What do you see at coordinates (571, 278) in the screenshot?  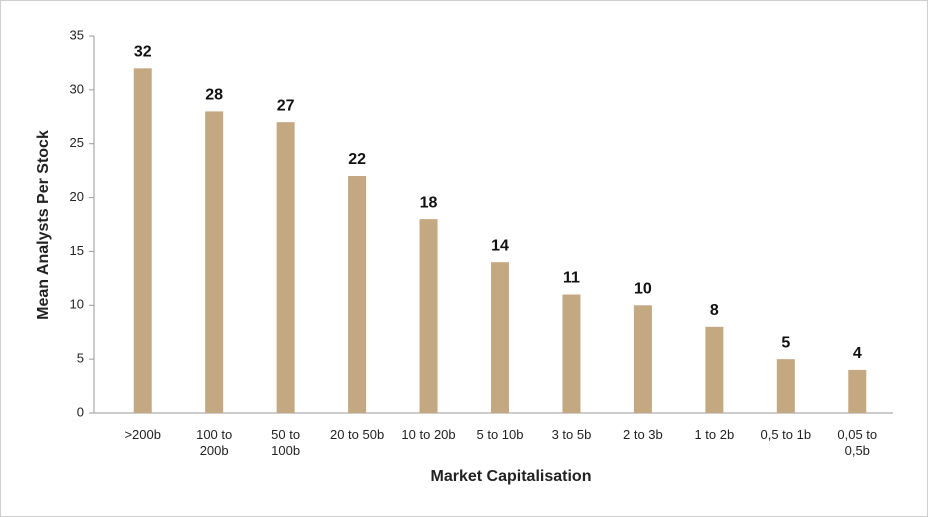 I see `data-label: 11` at bounding box center [571, 278].